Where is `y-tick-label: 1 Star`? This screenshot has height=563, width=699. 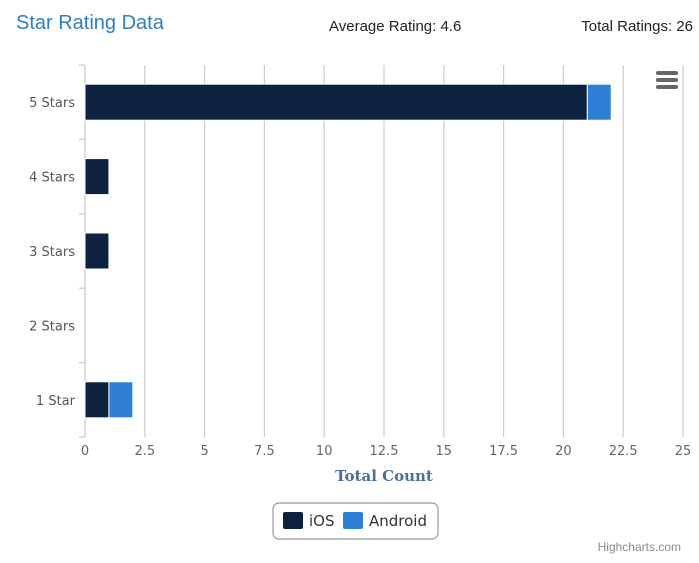 y-tick-label: 1 Star is located at coordinates (56, 401).